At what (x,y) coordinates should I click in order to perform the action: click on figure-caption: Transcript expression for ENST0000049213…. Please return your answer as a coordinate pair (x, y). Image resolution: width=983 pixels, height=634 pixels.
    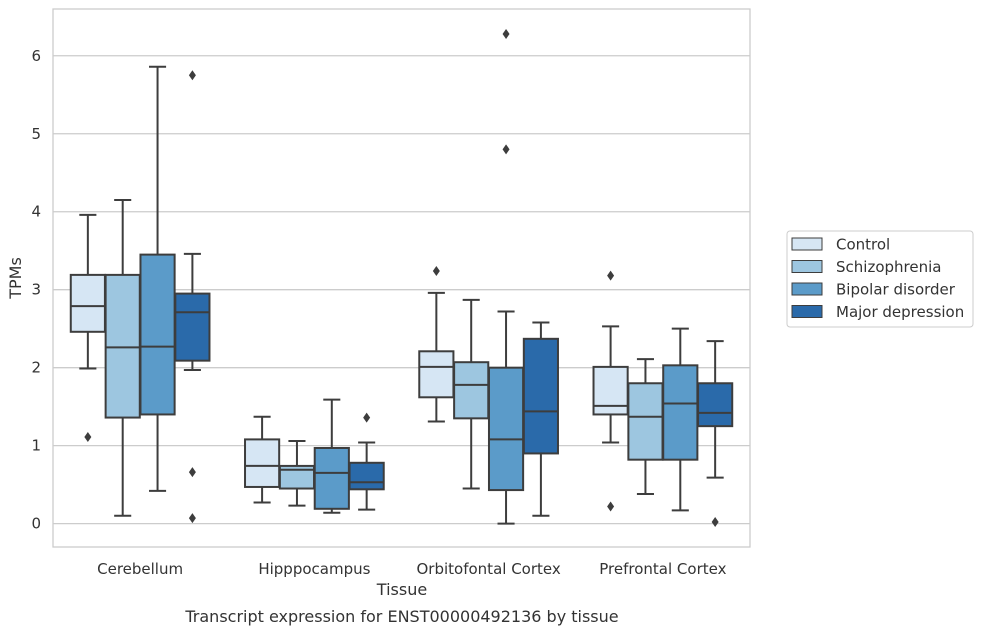
    Looking at the image, I should click on (401, 616).